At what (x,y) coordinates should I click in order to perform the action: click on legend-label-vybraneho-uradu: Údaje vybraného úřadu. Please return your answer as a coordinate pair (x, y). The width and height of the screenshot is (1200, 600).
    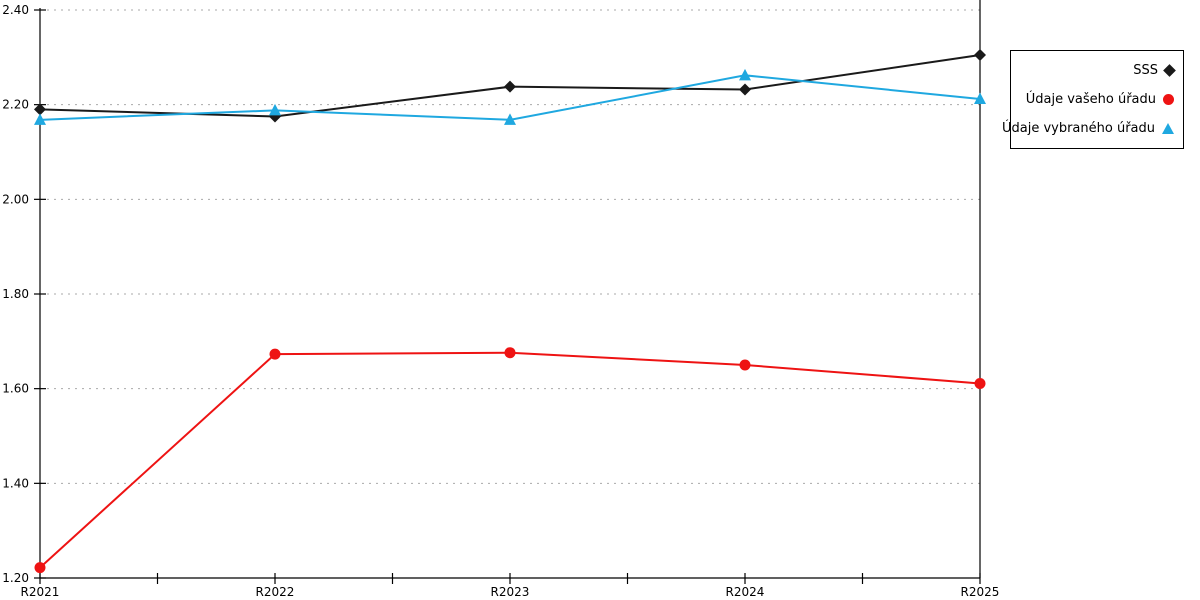
    Looking at the image, I should click on (1078, 128).